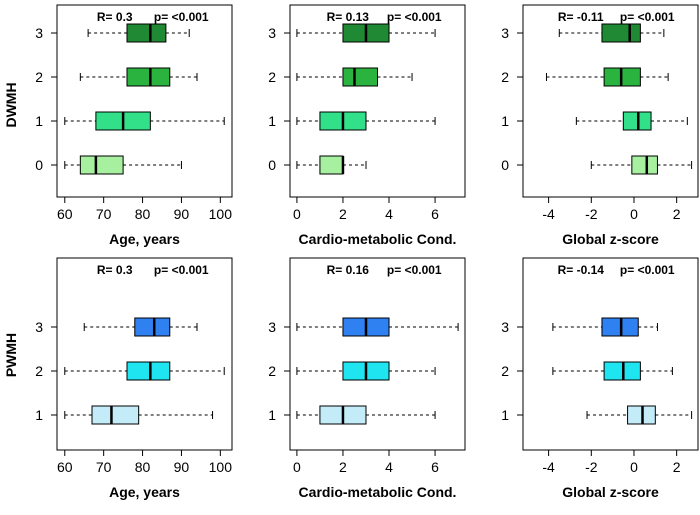 The height and width of the screenshot is (515, 700). I want to click on row-label-dwmh: DWMH, so click(11, 104).